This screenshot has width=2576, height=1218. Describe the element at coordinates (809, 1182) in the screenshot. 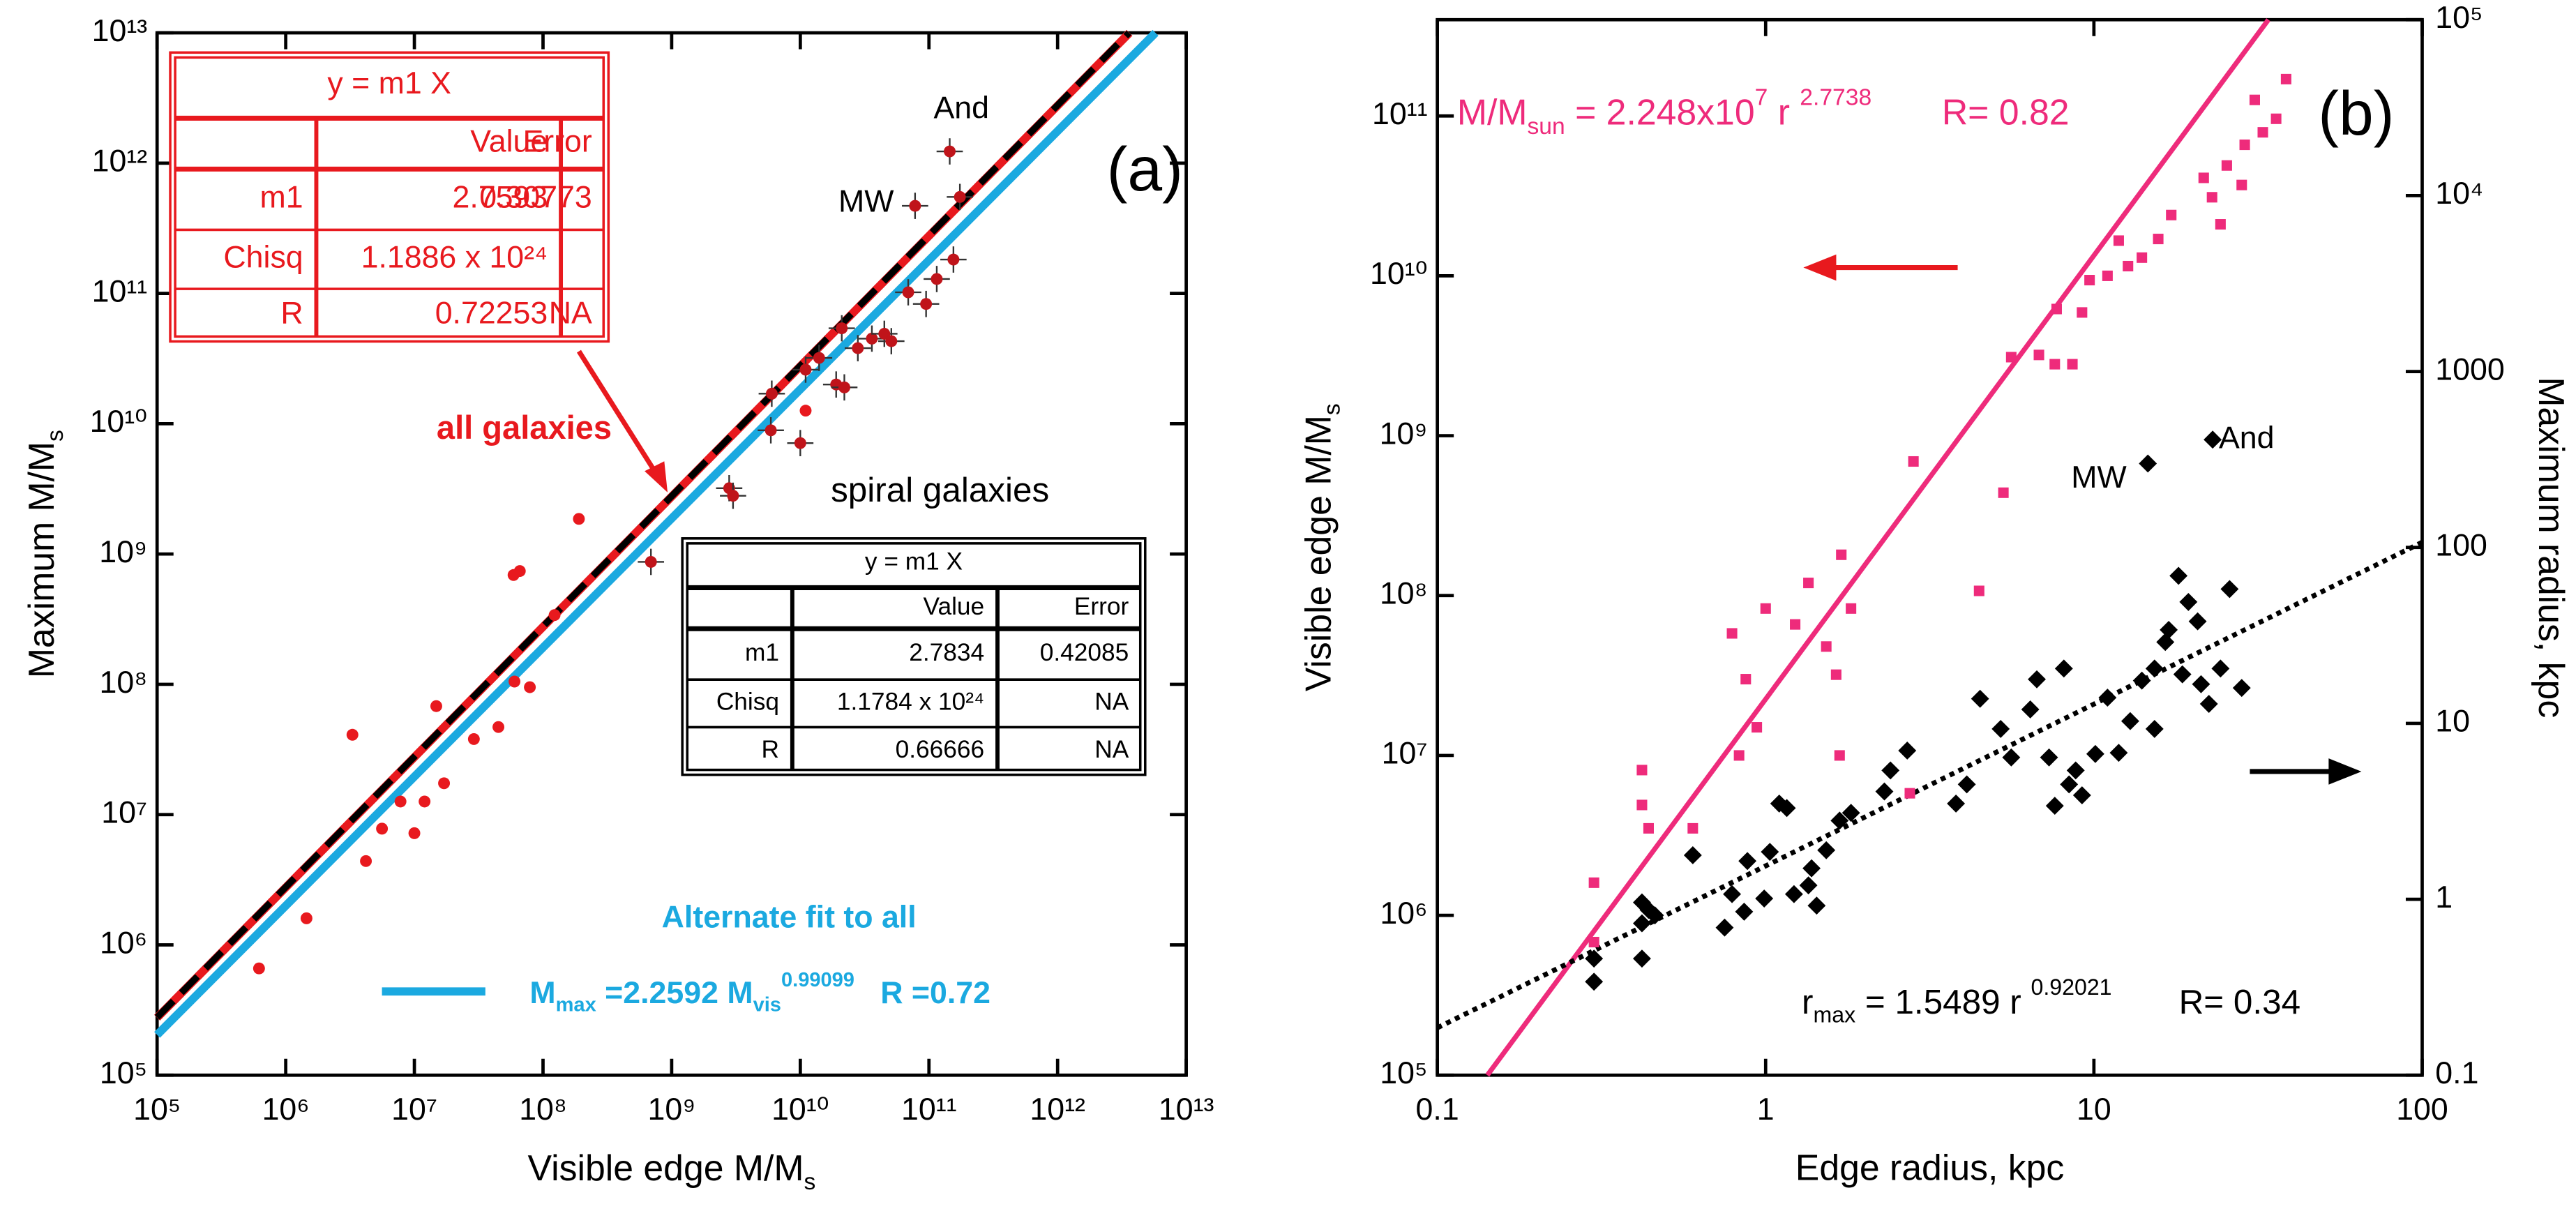

I see `label-sub: s` at that location.